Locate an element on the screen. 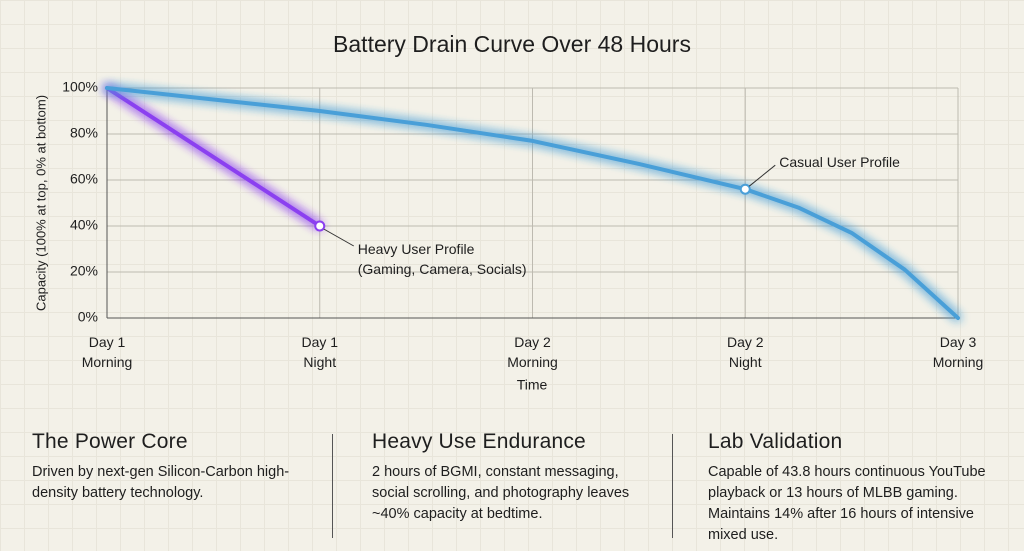 This screenshot has width=1024, height=551. y-tick-label: 100% is located at coordinates (80, 87).